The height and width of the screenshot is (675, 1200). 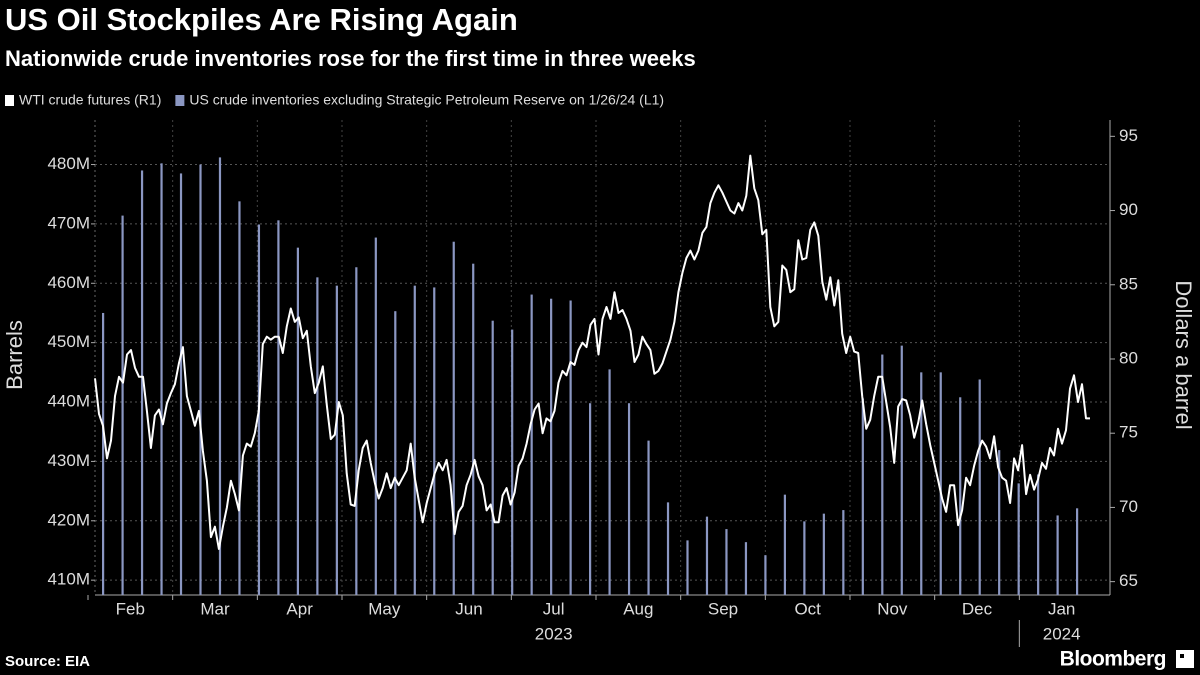 What do you see at coordinates (554, 633) in the screenshot?
I see `year-label: 2023` at bounding box center [554, 633].